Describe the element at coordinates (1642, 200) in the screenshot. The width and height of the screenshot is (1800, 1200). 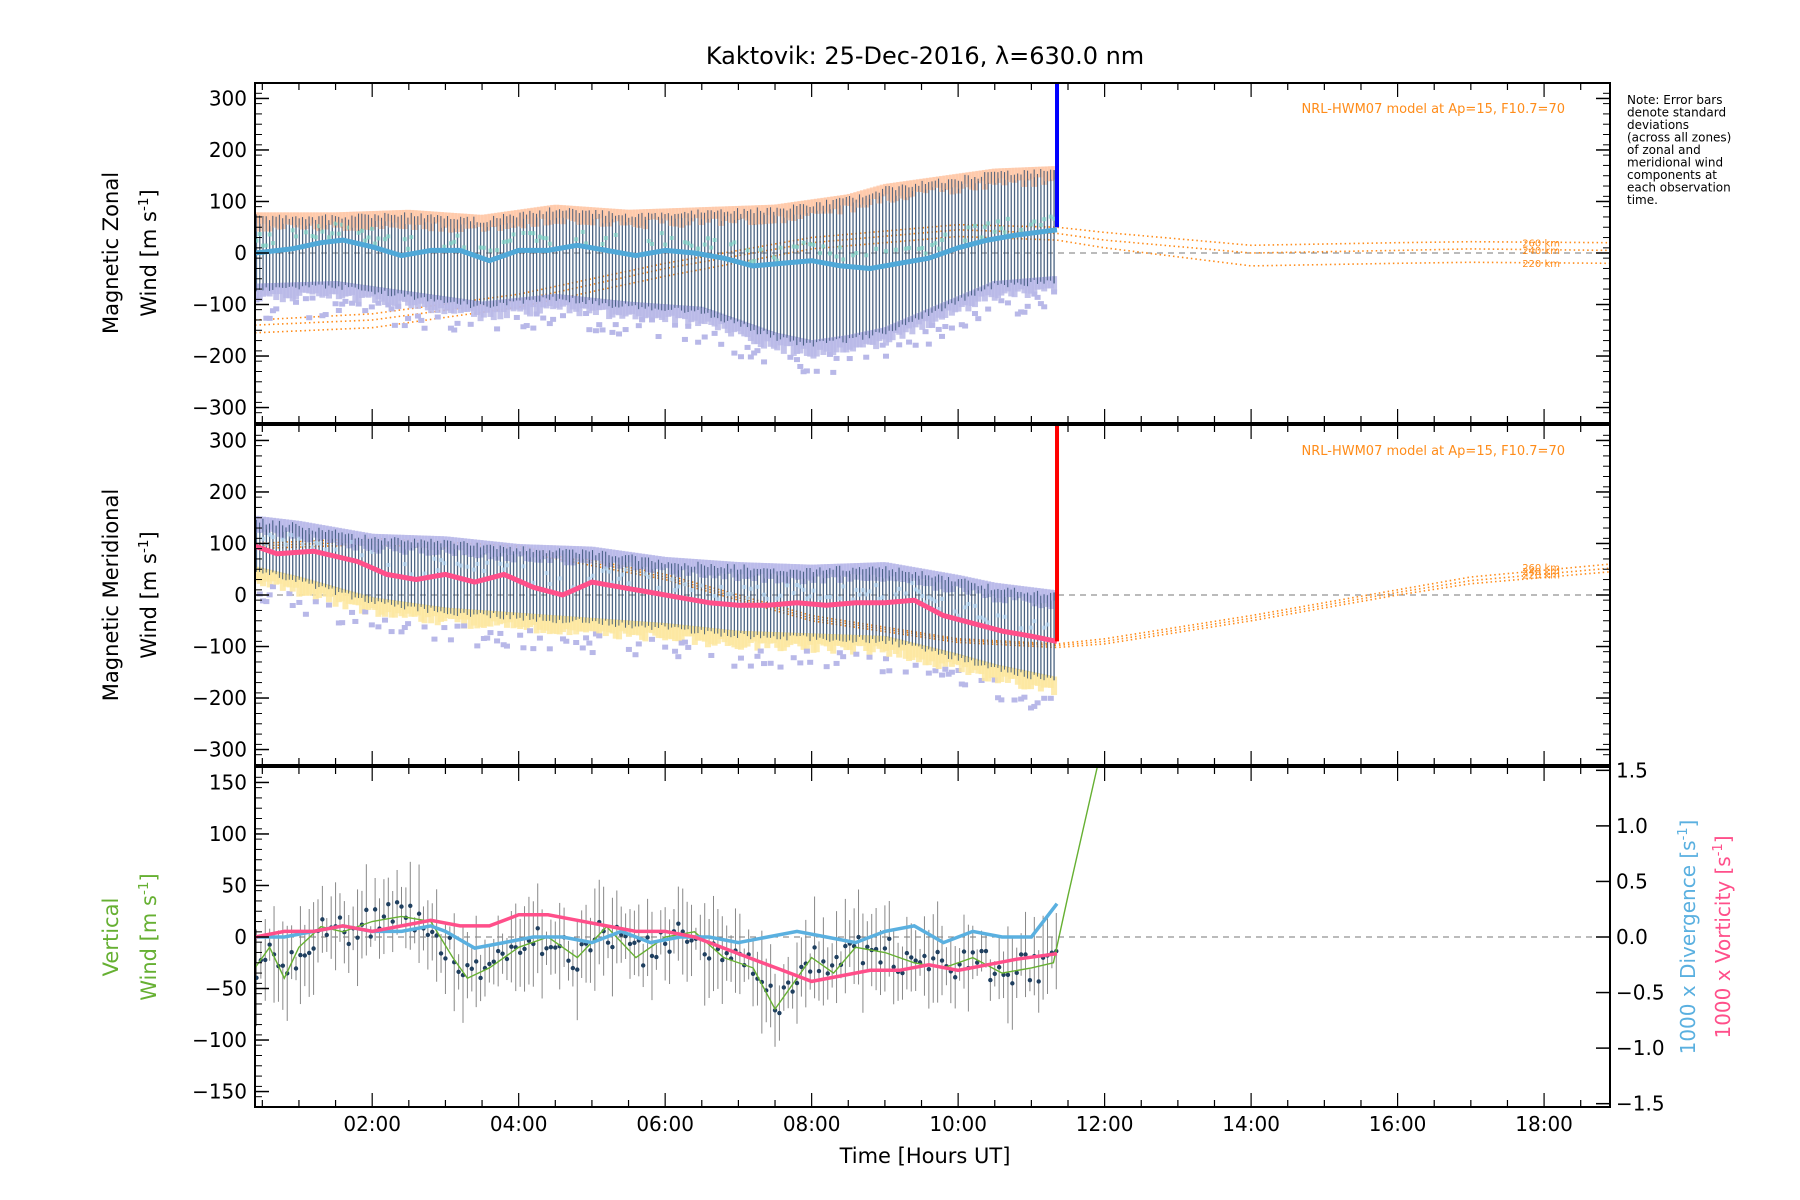
I see `note-line: time.` at that location.